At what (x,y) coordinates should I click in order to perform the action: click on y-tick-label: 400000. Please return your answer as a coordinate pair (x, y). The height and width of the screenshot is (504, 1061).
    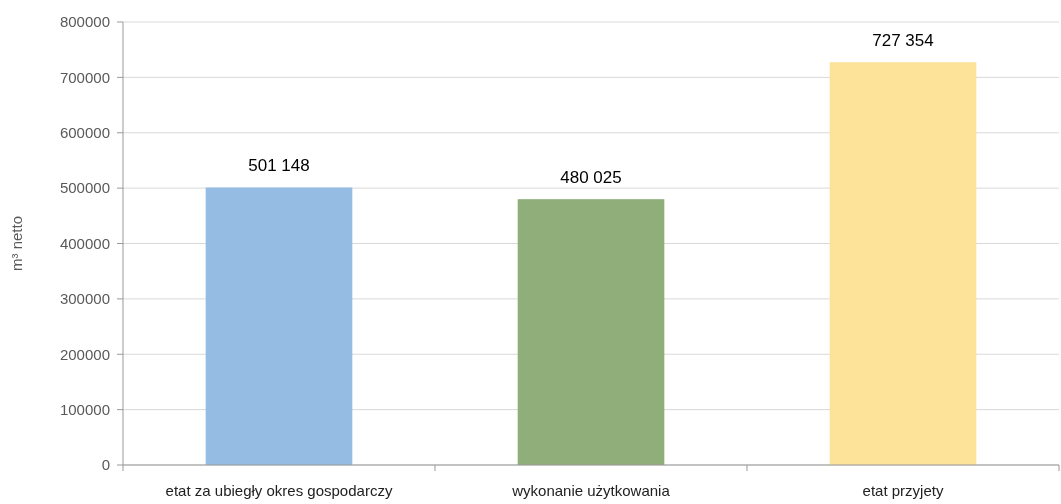
    Looking at the image, I should click on (84, 243).